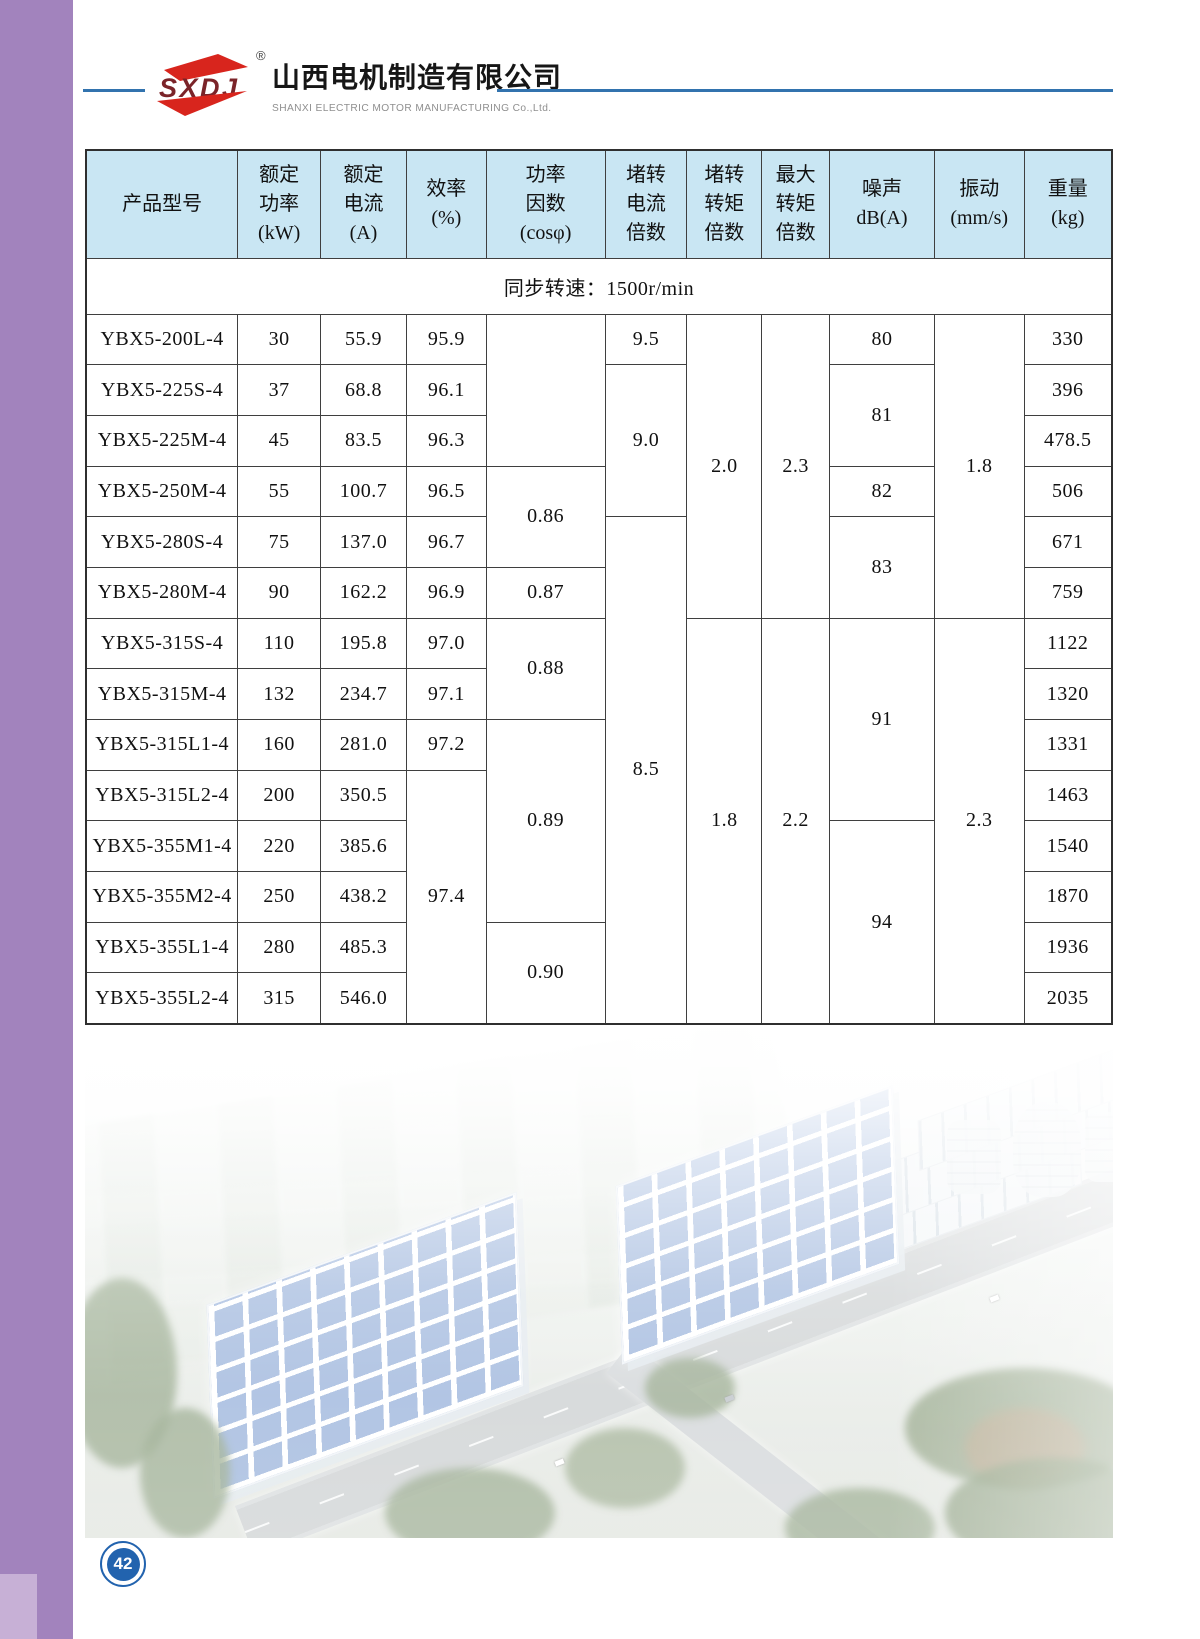 This screenshot has width=1200, height=1639. What do you see at coordinates (882, 567) in the screenshot?
I see `cell-noise: 83` at bounding box center [882, 567].